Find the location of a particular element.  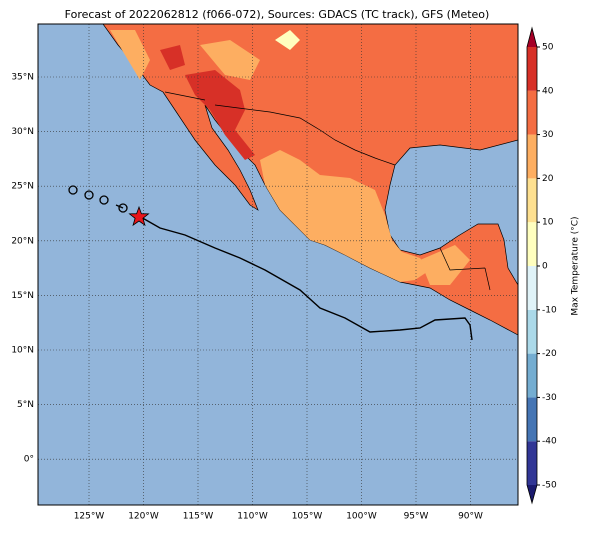

track-segment is located at coordinates (119, 206).